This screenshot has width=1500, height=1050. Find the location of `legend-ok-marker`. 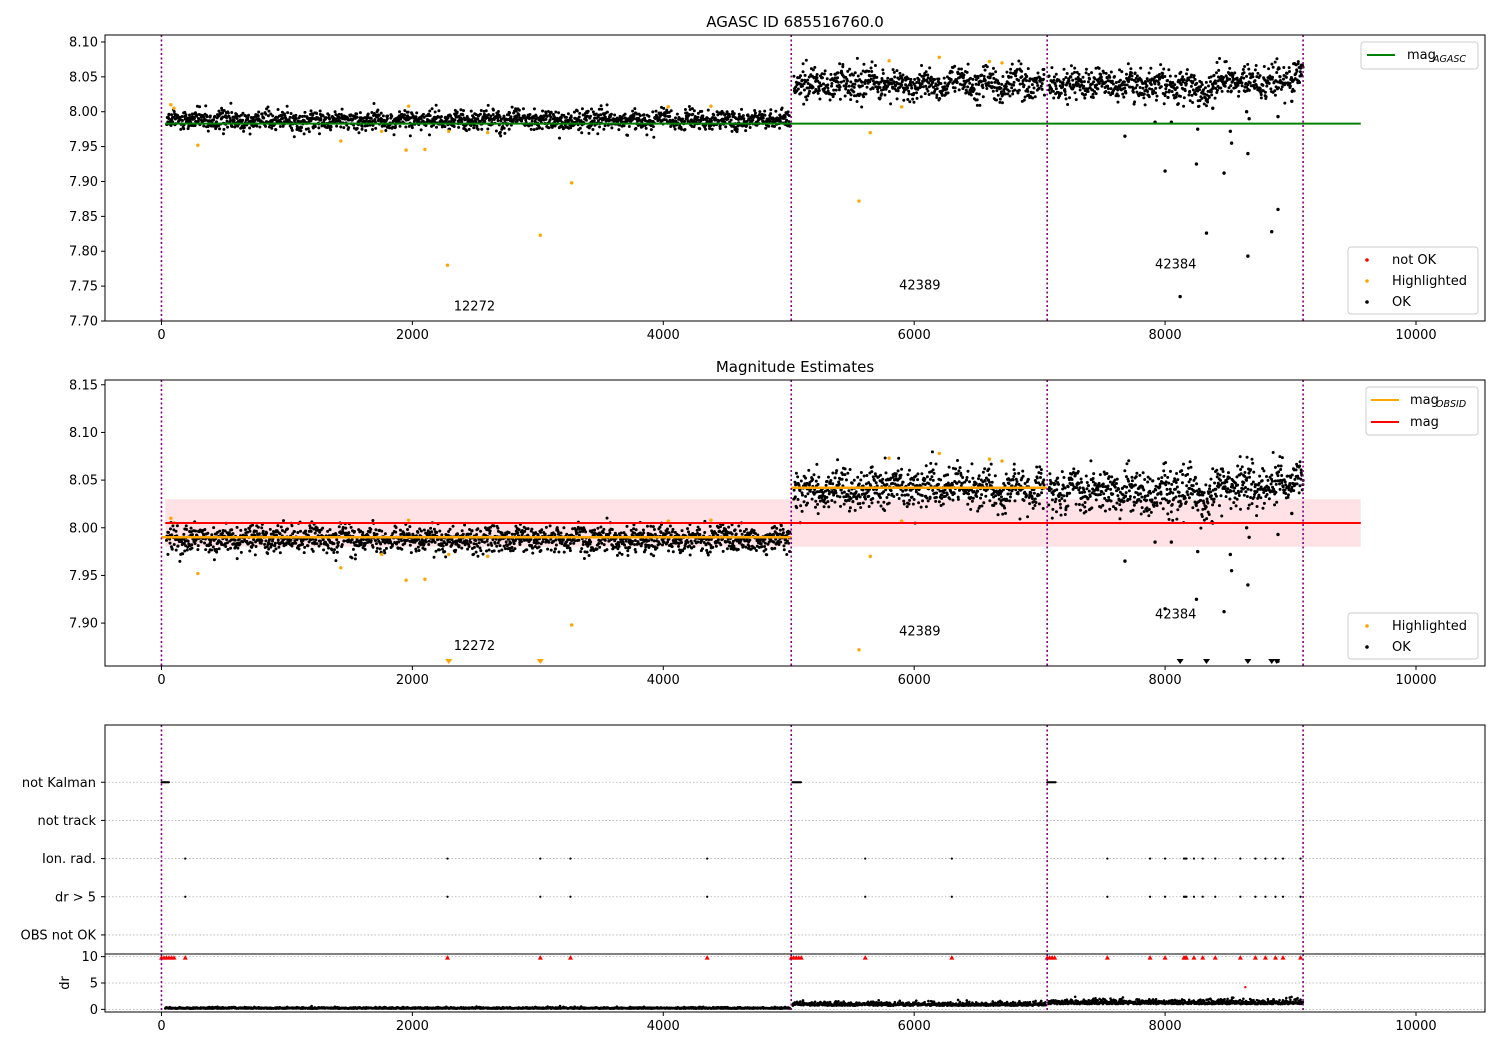

legend-ok-marker is located at coordinates (1367, 302).